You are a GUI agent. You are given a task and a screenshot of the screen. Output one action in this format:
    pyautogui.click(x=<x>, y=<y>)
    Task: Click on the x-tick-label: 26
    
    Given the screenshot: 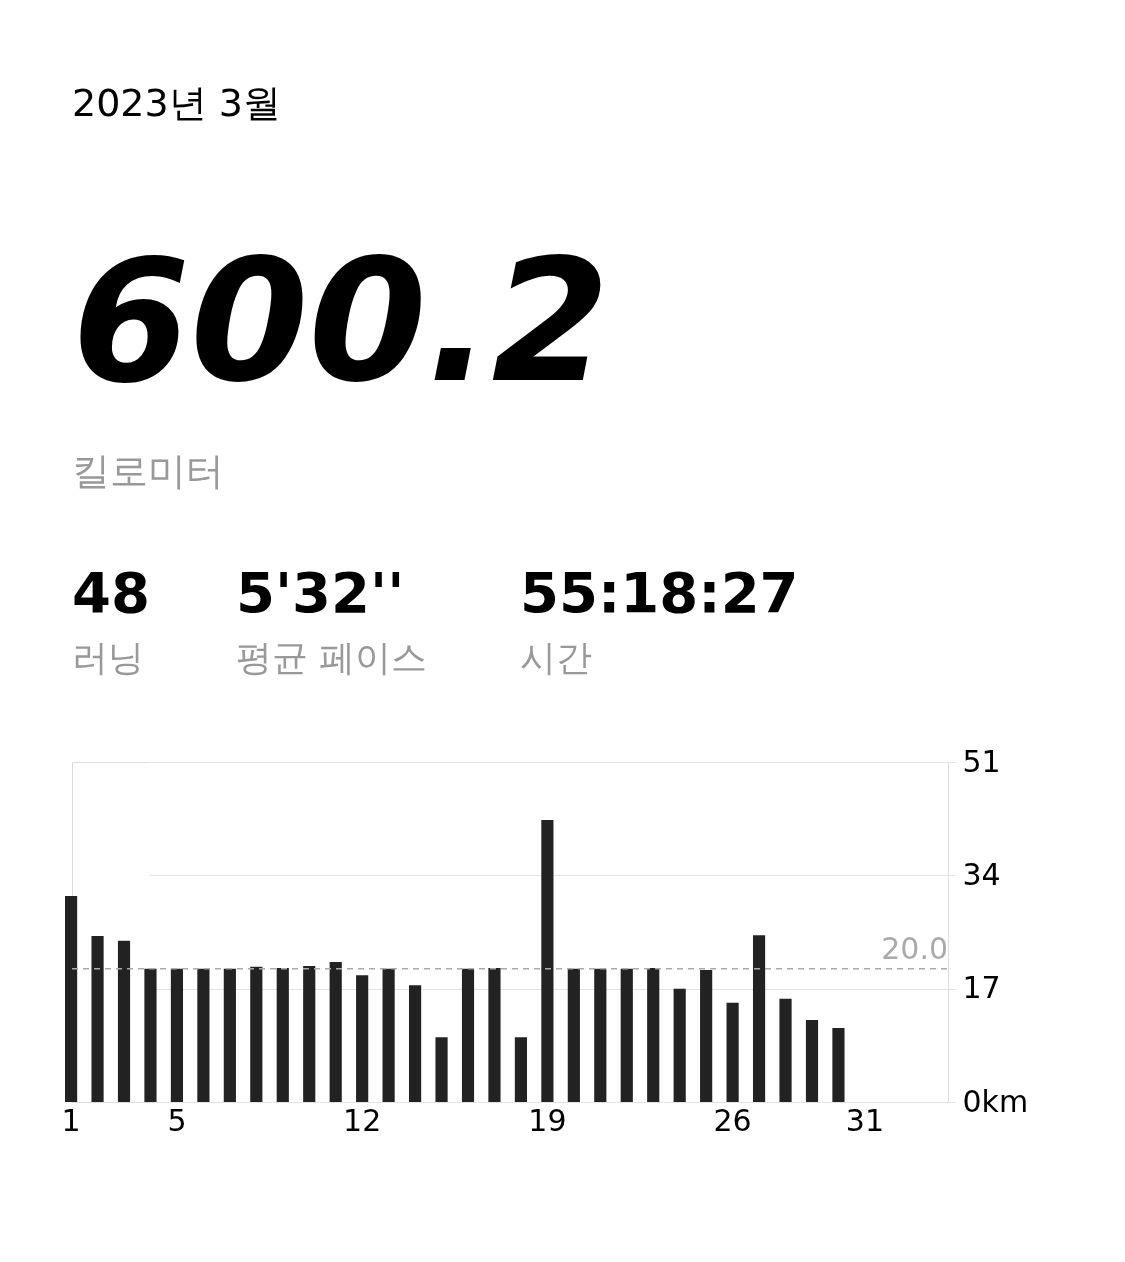 What is the action you would take?
    pyautogui.click(x=732, y=1120)
    